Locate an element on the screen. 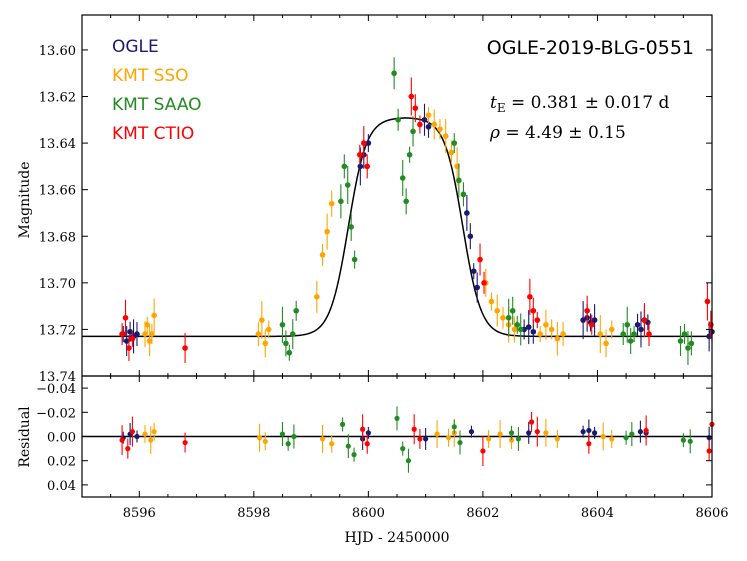 The height and width of the screenshot is (561, 747). x-tick-label: 8606 is located at coordinates (711, 513).